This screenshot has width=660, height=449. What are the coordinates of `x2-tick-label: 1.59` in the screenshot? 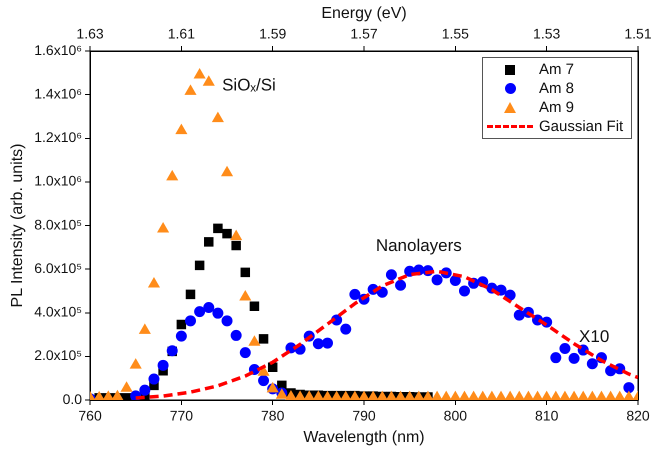 It's located at (273, 33).